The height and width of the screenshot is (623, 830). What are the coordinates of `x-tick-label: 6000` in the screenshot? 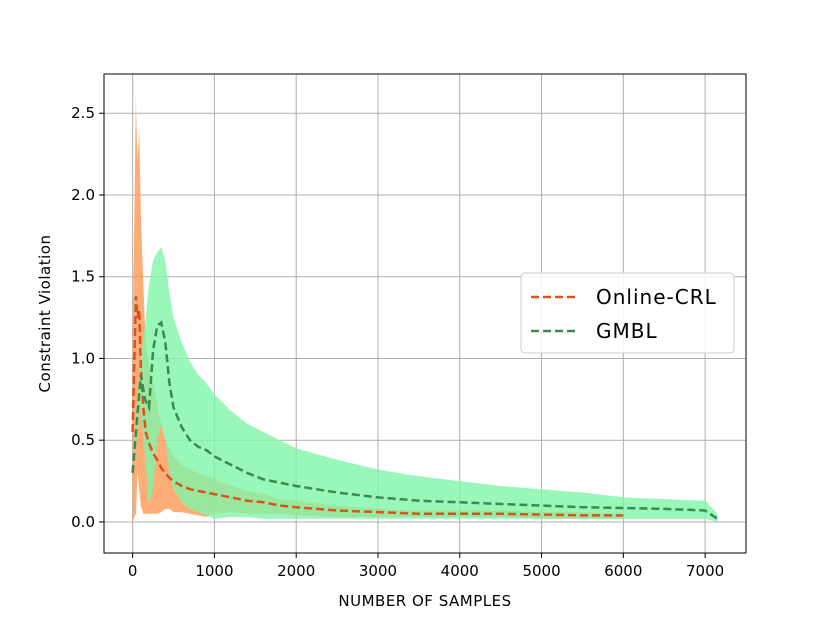 It's located at (623, 571).